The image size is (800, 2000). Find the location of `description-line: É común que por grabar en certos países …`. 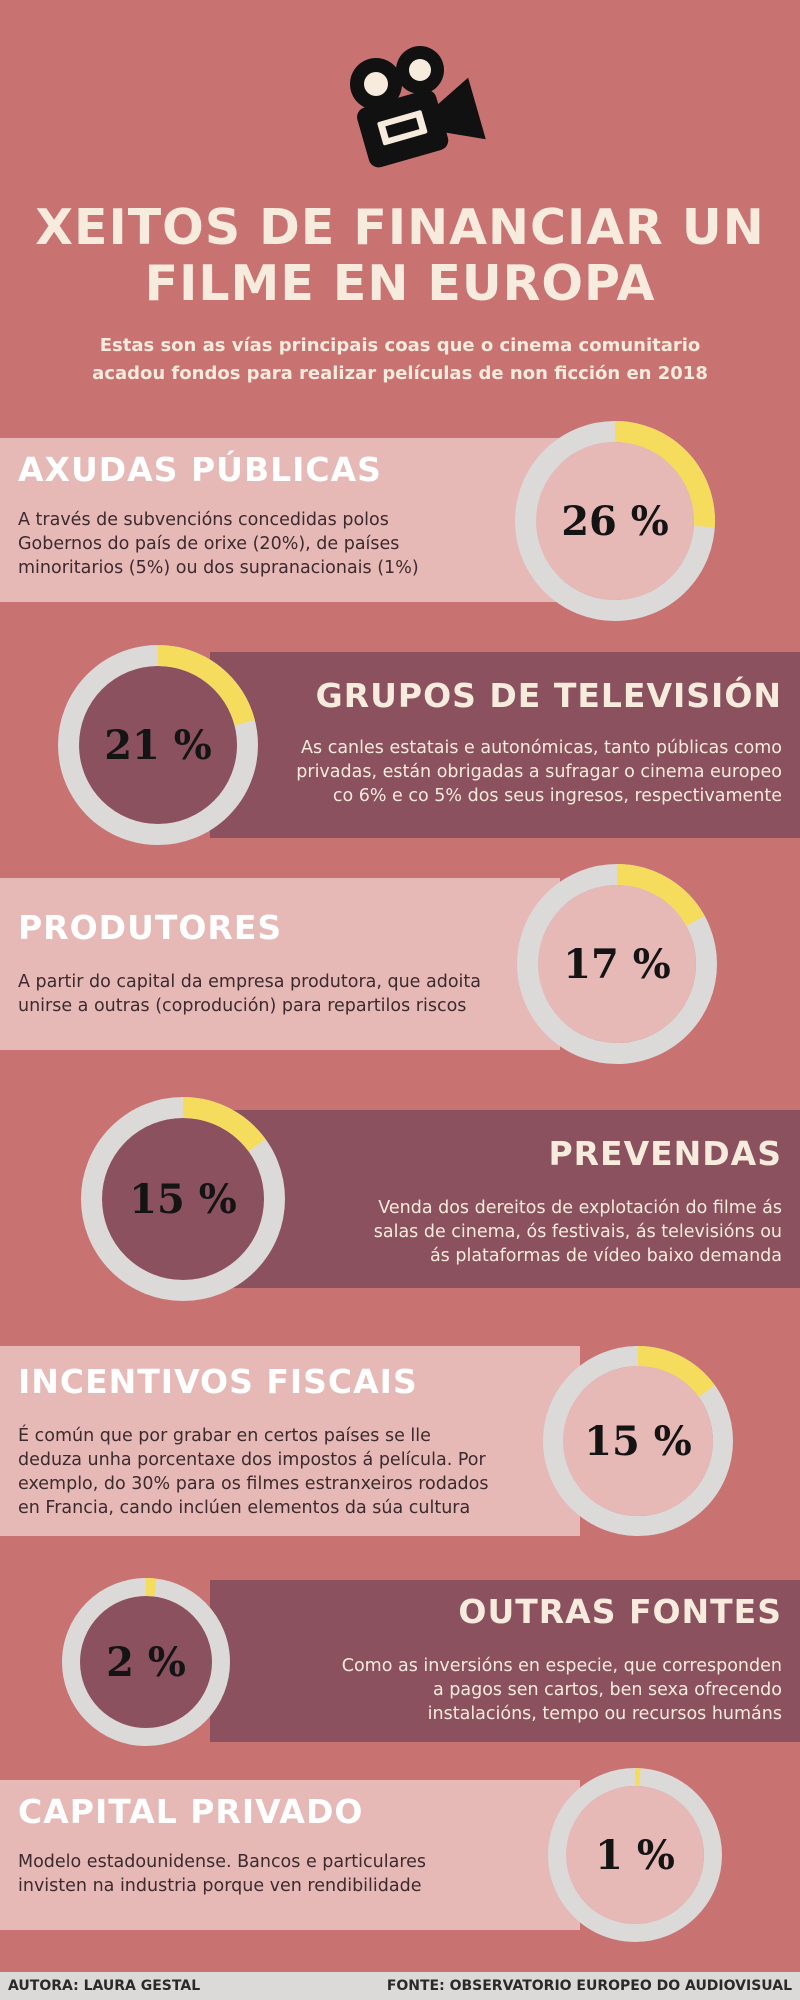

description-line: É común que por grabar en certos países … is located at coordinates (224, 1436).